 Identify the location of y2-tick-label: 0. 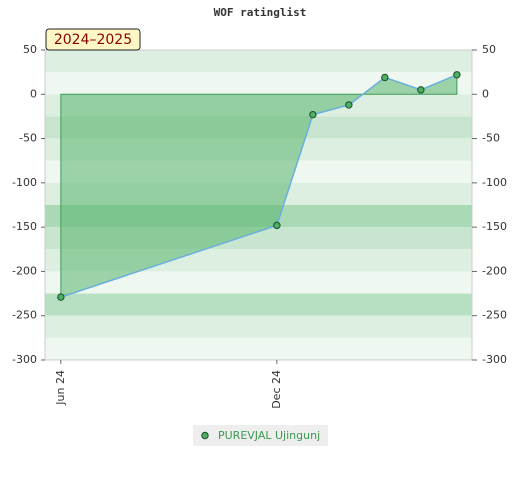
(485, 93).